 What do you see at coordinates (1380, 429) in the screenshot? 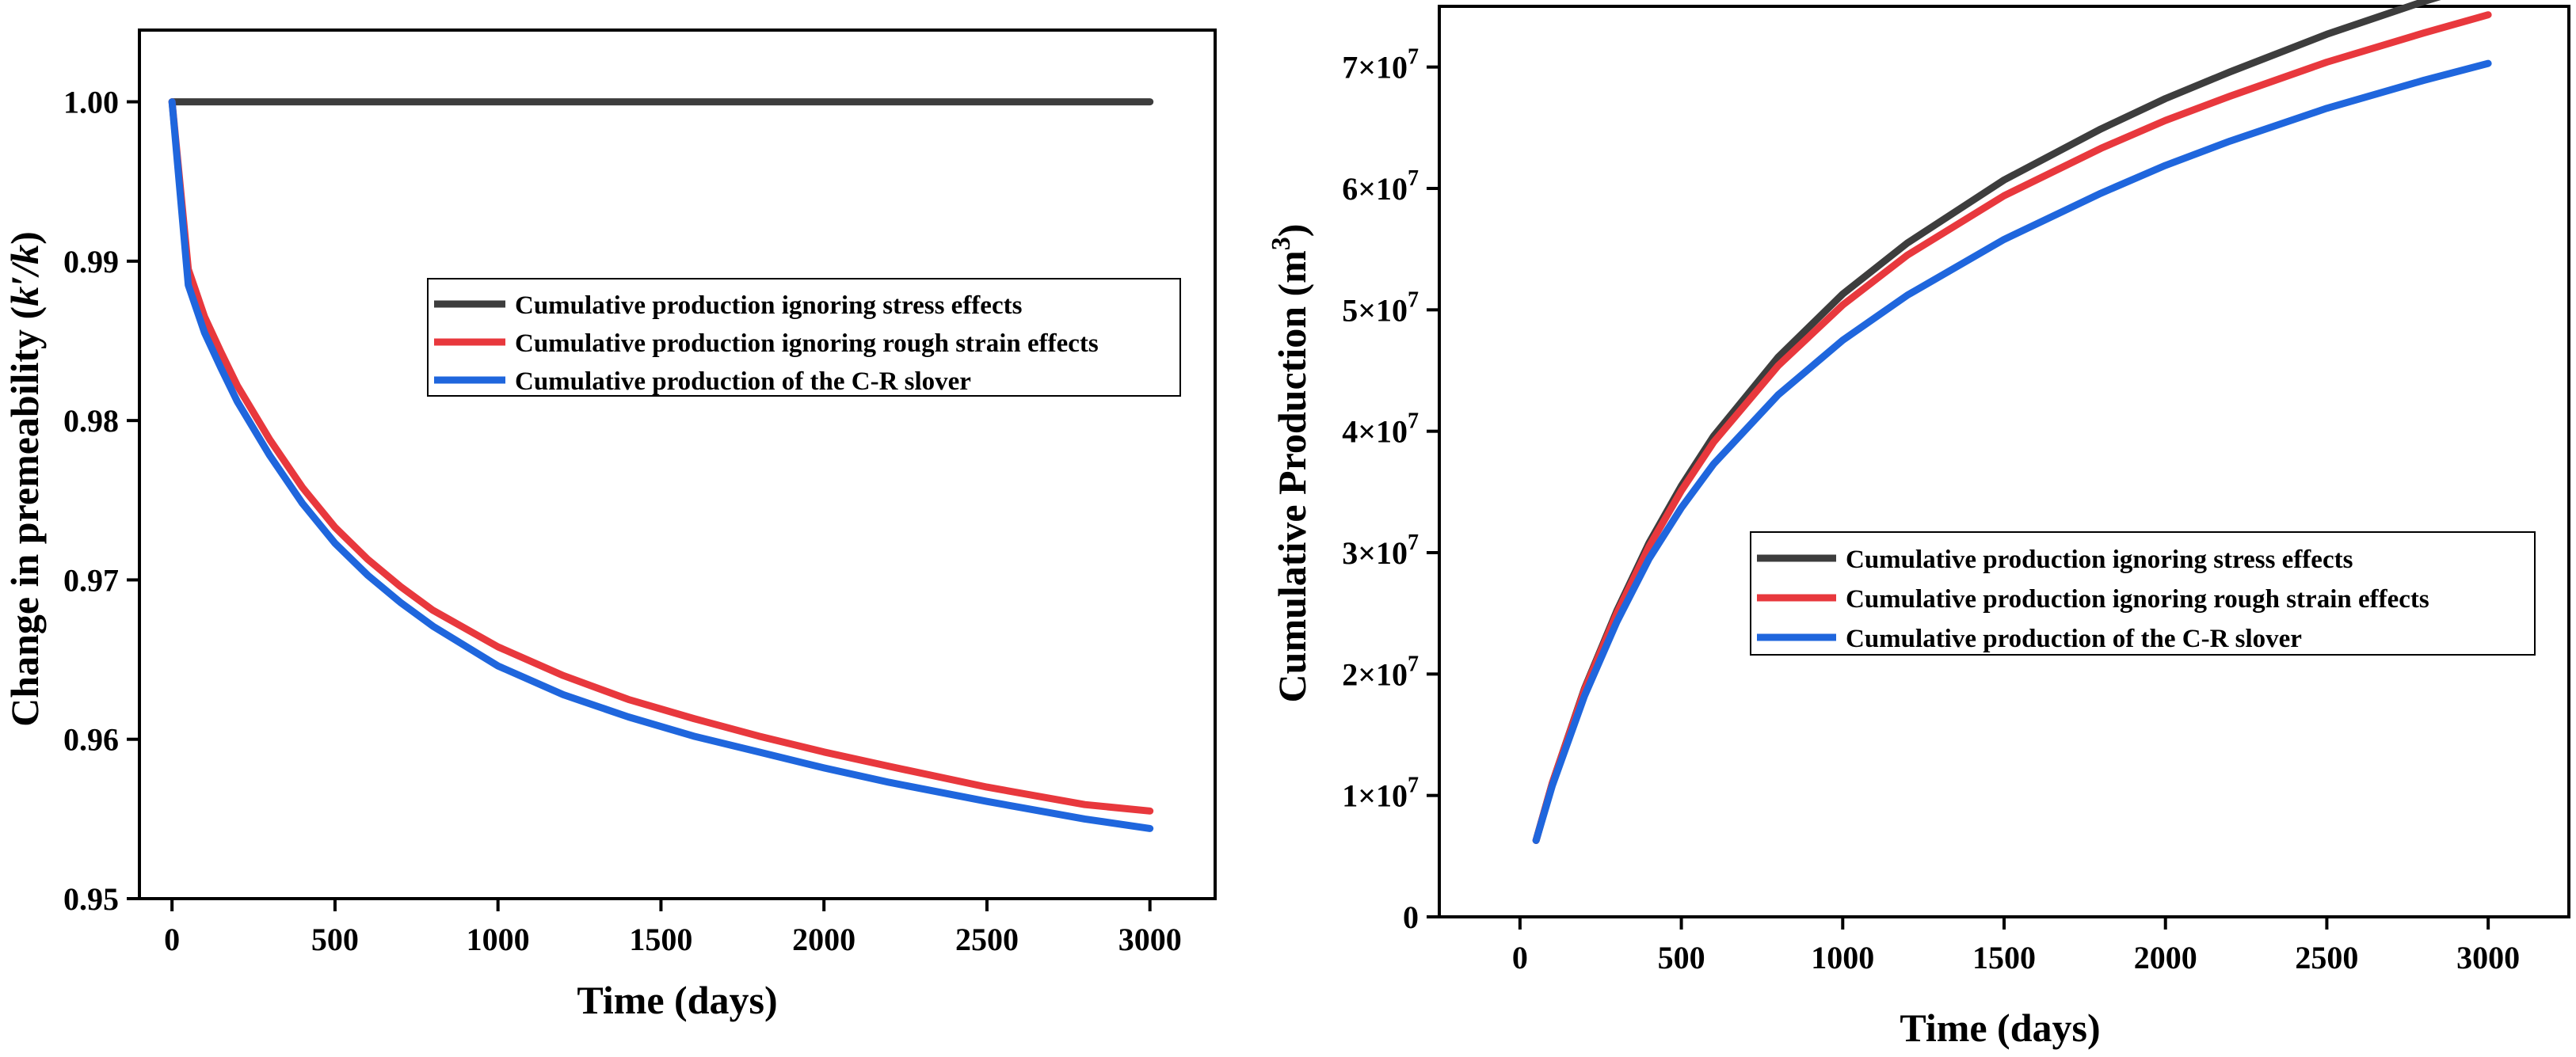
I see `y-tick-label: 4×10⁷` at bounding box center [1380, 429].